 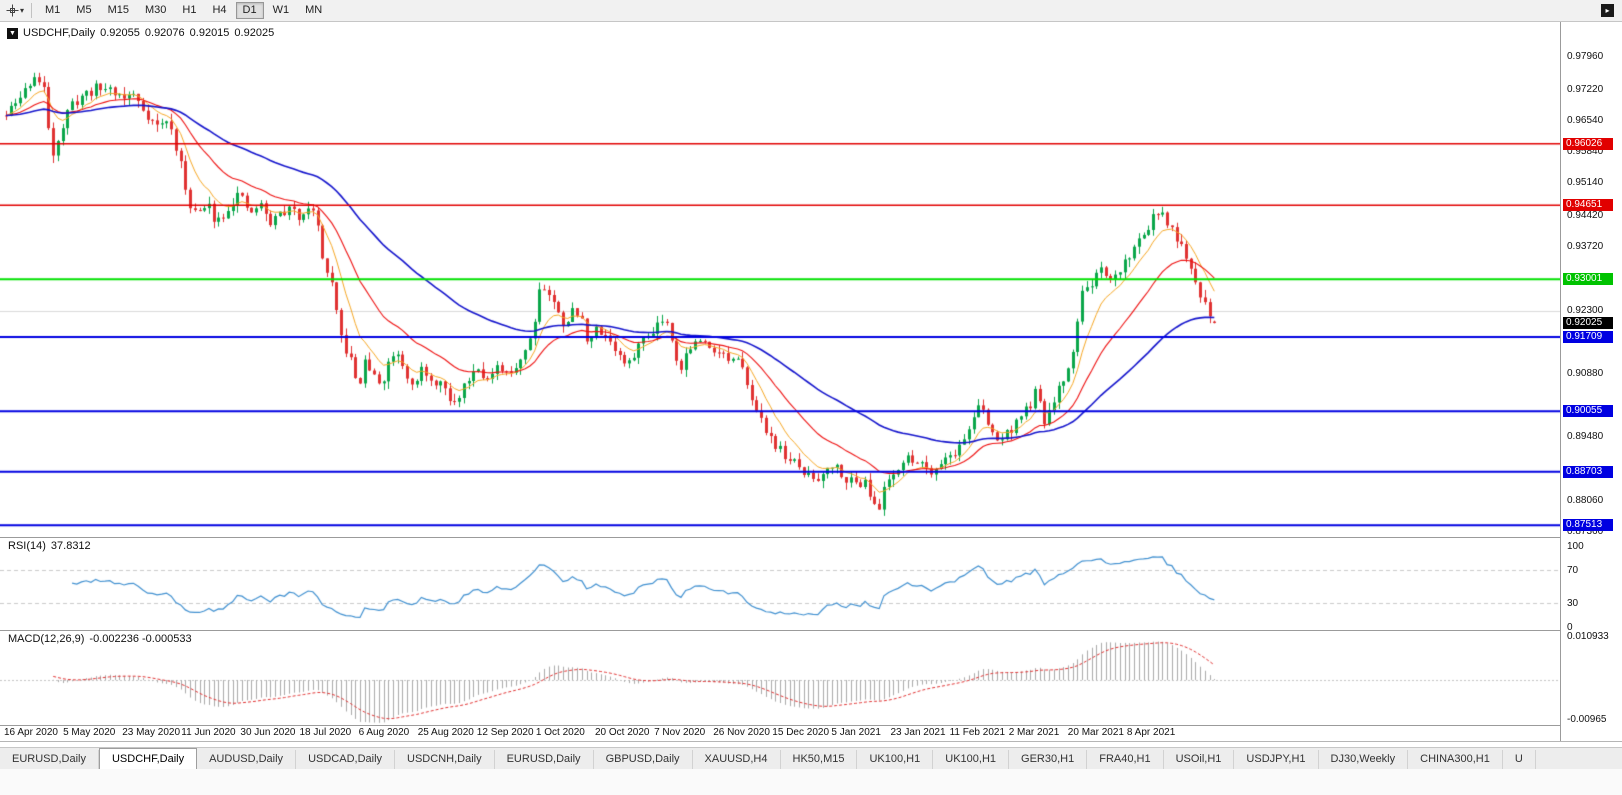 What do you see at coordinates (325, 732) in the screenshot?
I see `date-label: 18 Jul 2020` at bounding box center [325, 732].